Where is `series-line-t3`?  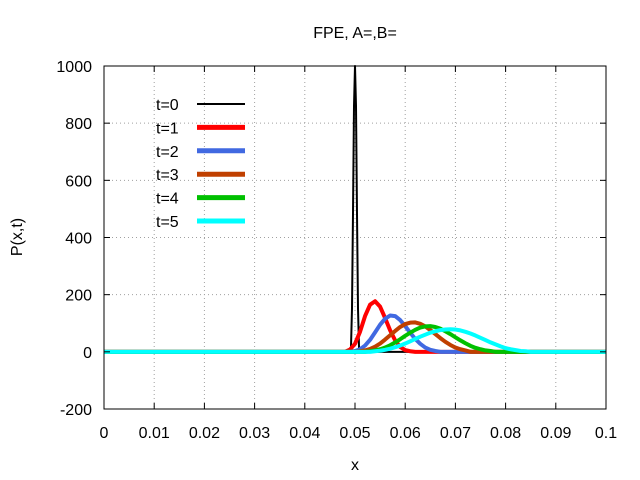 series-line-t3 is located at coordinates (355, 337).